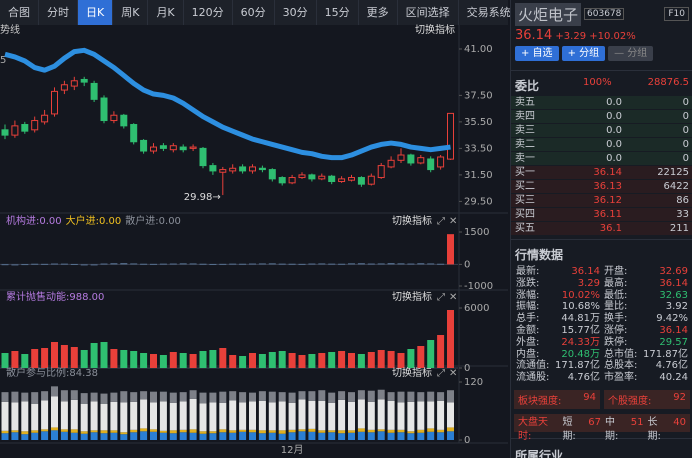 This screenshot has height=458, width=692. Describe the element at coordinates (558, 284) in the screenshot. I see `quote-item: 涨跌: 3.29` at that location.